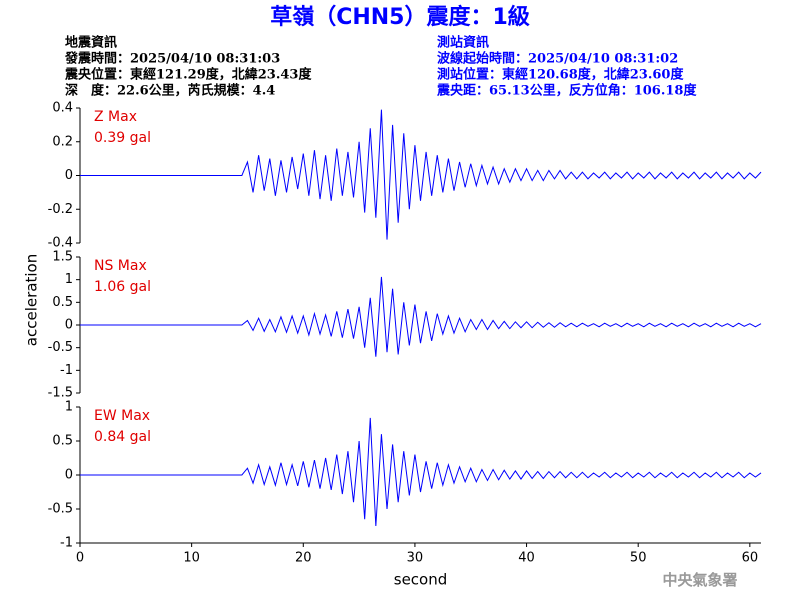 The width and height of the screenshot is (800, 600). What do you see at coordinates (303, 558) in the screenshot?
I see `x-tick-label: 20` at bounding box center [303, 558].